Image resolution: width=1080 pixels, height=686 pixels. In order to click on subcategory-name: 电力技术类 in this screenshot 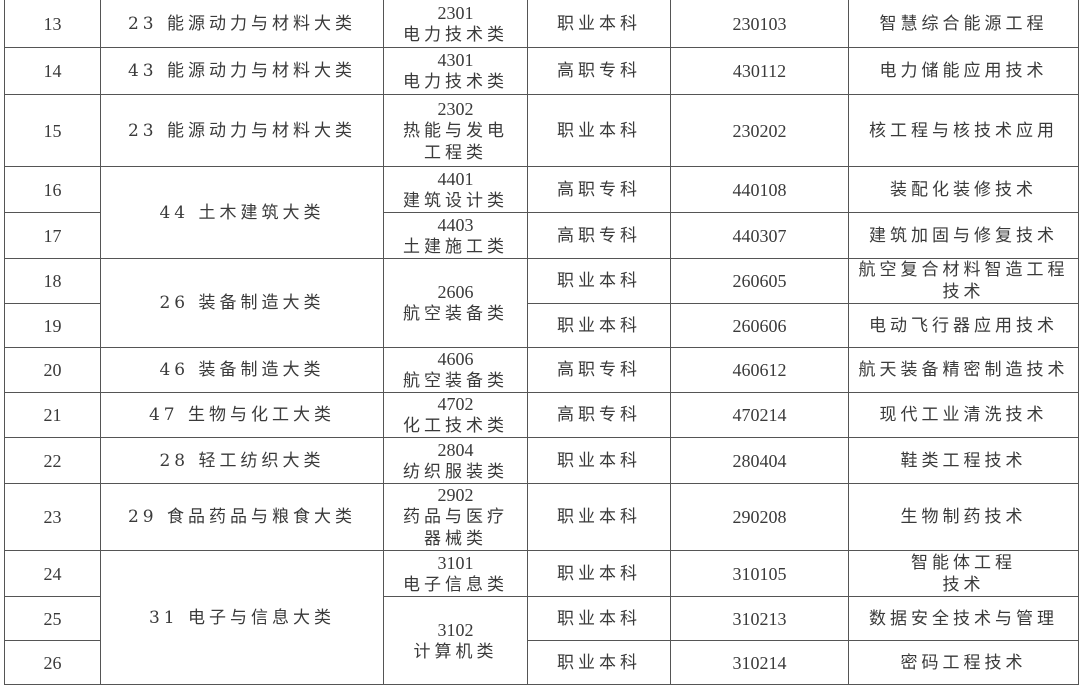, I will do `click(455, 34)`.